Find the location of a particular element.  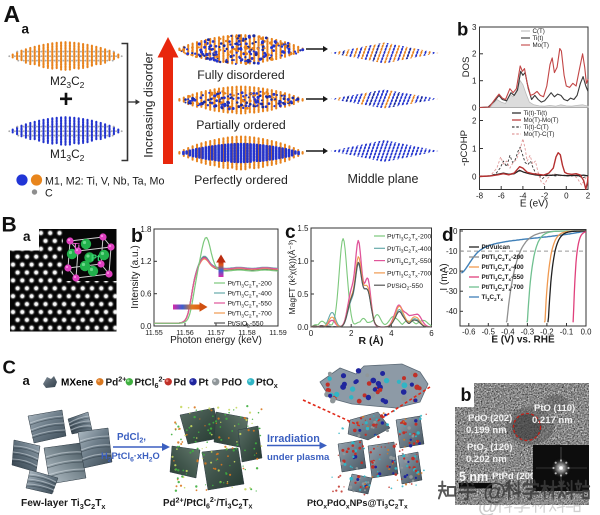

svg-text: c is located at coordinates (290, 232).